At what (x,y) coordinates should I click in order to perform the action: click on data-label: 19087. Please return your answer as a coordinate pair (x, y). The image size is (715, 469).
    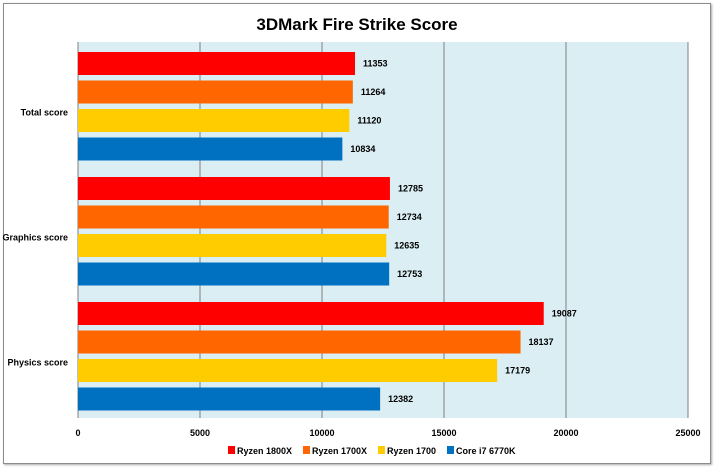
    Looking at the image, I should click on (564, 314).